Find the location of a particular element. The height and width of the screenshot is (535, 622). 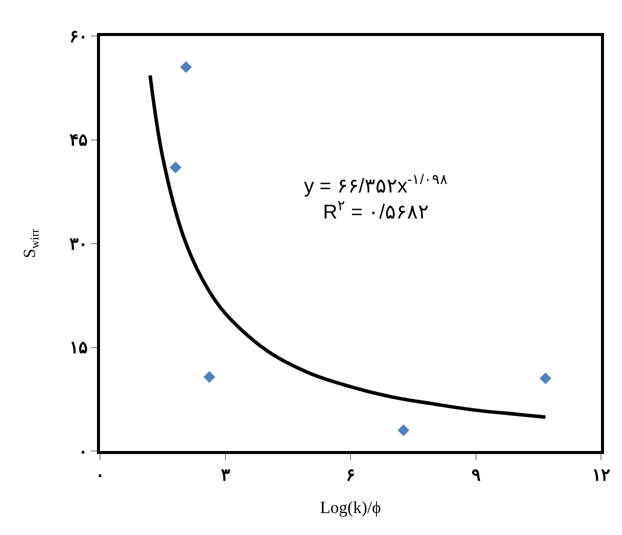

x-tick-label: ۹ is located at coordinates (475, 474).